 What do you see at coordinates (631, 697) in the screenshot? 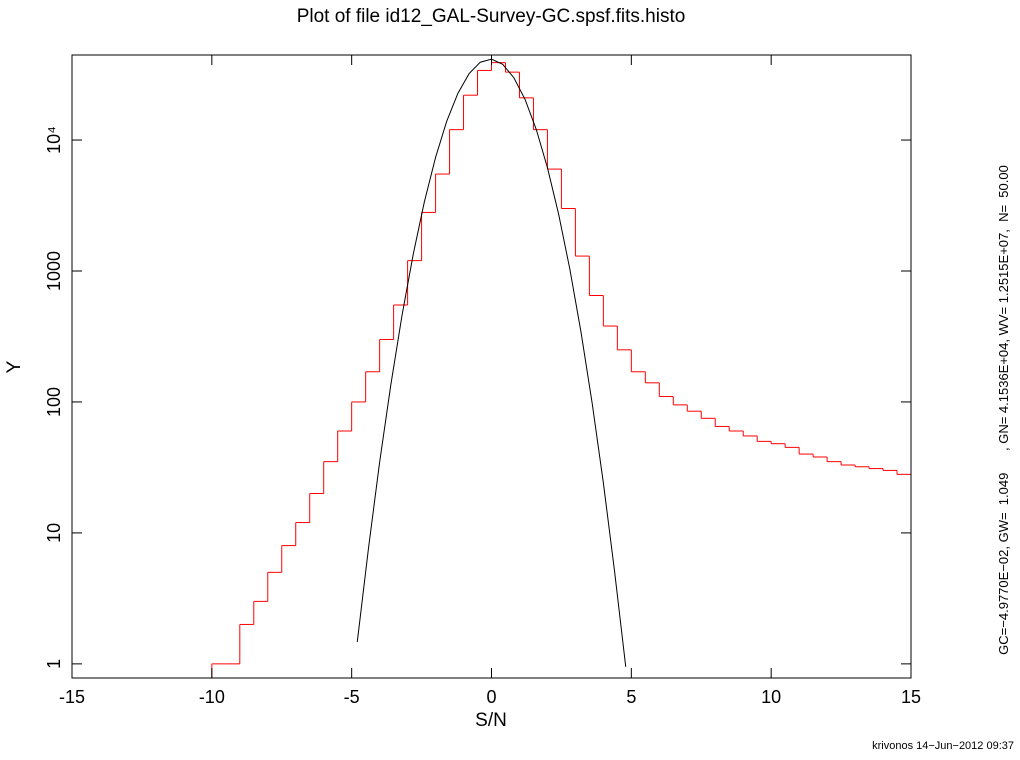
I see `x-tick-label: 5` at bounding box center [631, 697].